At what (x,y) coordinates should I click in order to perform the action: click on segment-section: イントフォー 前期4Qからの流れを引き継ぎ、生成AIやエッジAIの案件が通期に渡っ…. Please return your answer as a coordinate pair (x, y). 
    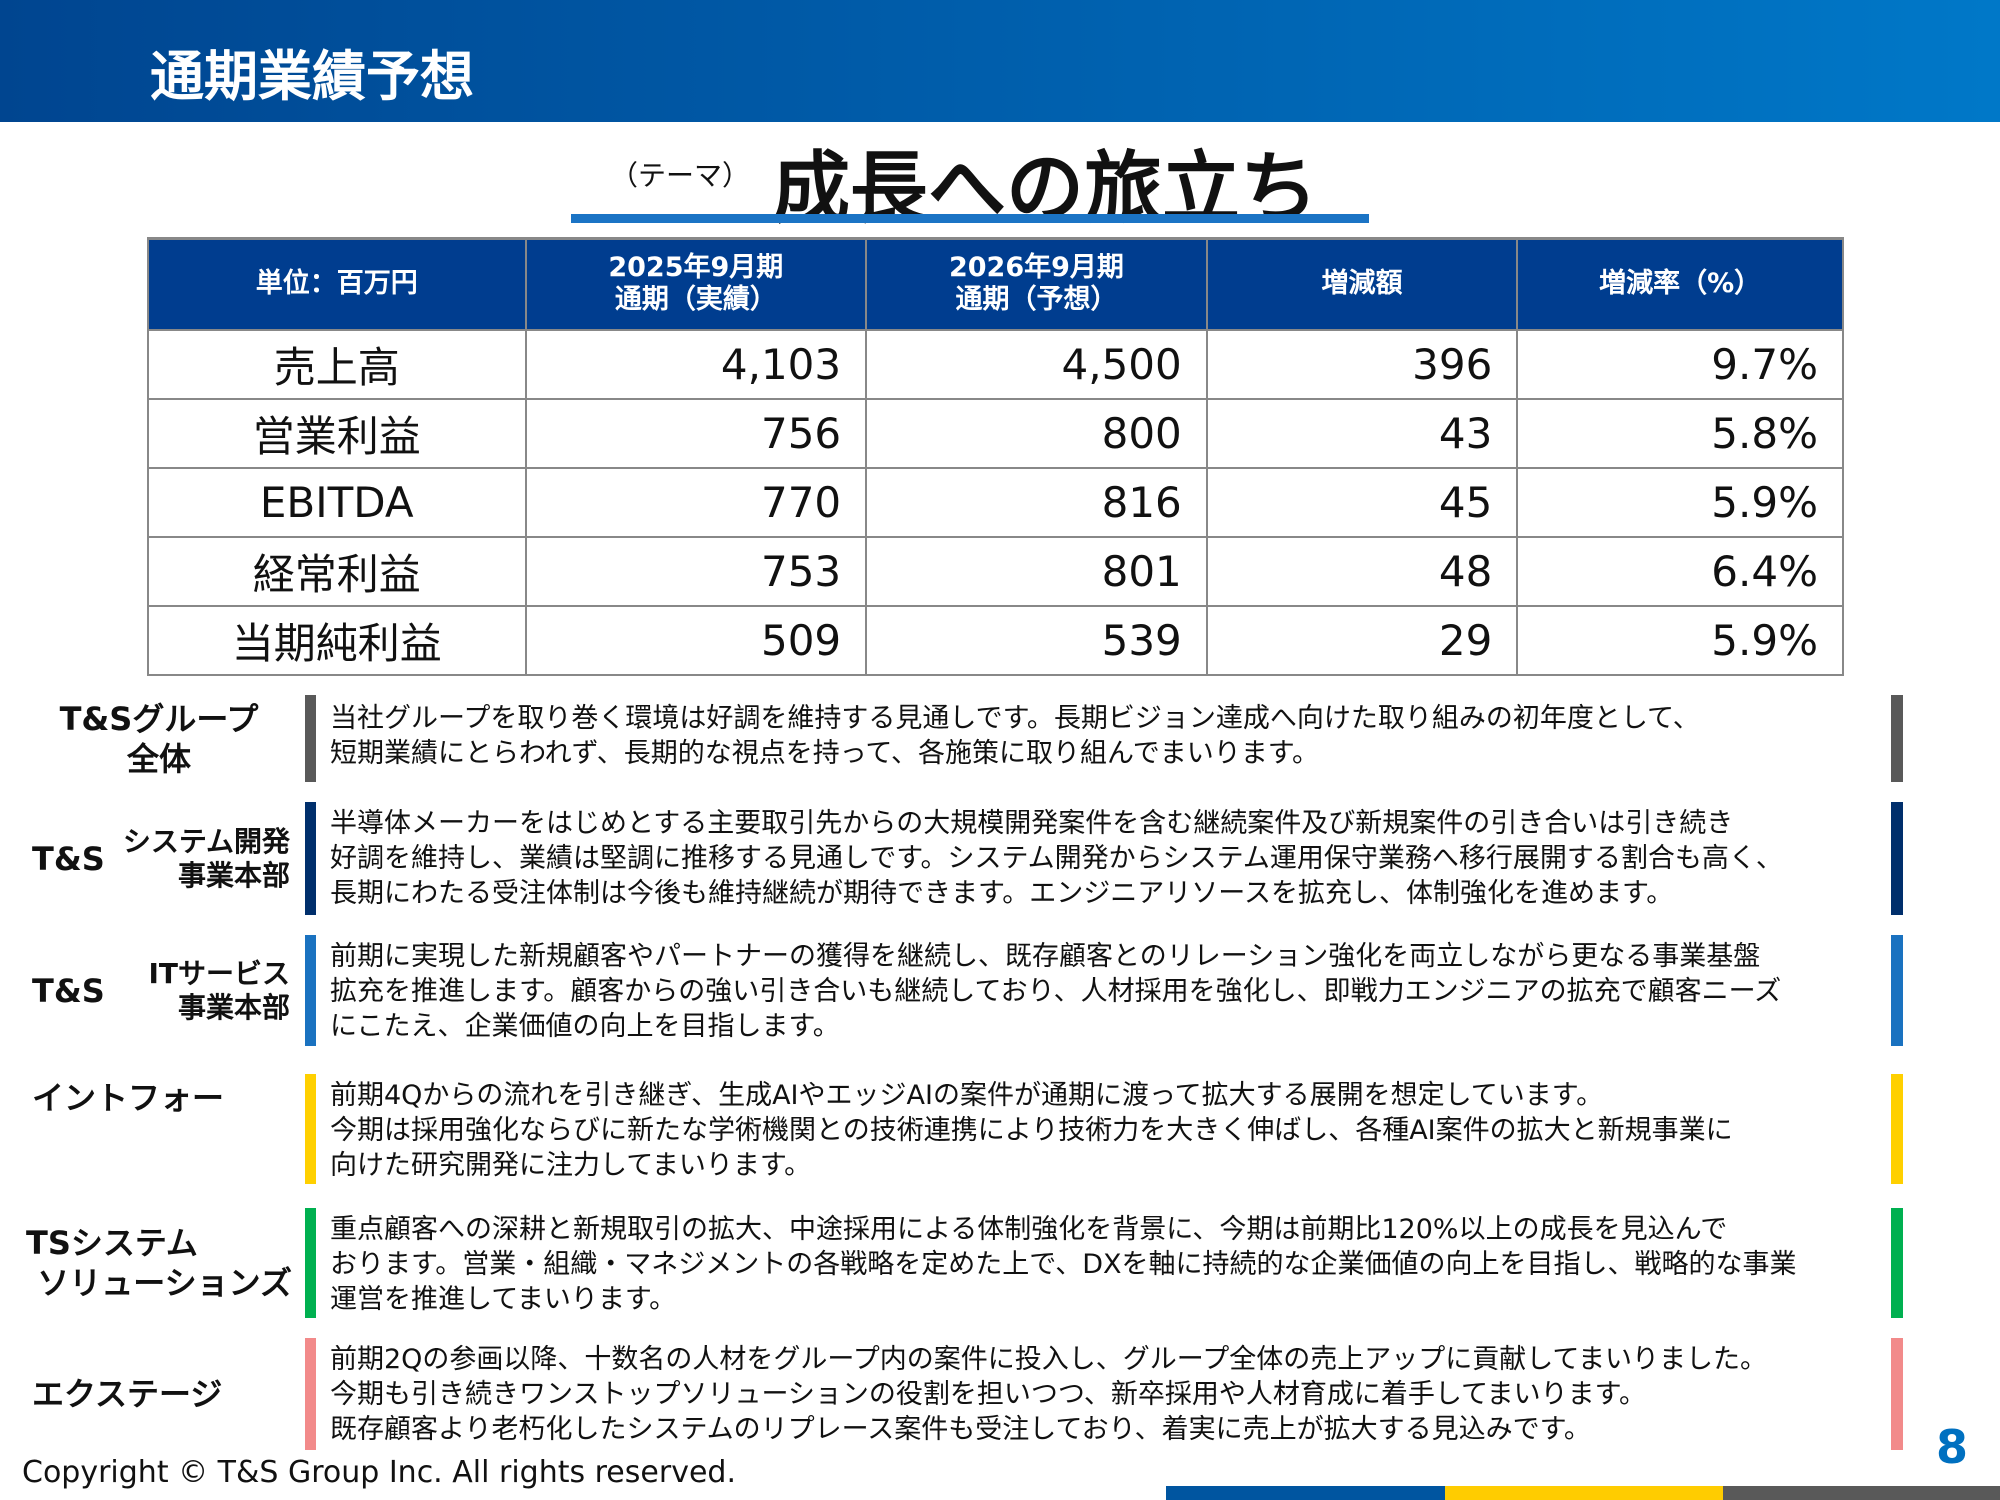
    Looking at the image, I should click on (1000, 1129).